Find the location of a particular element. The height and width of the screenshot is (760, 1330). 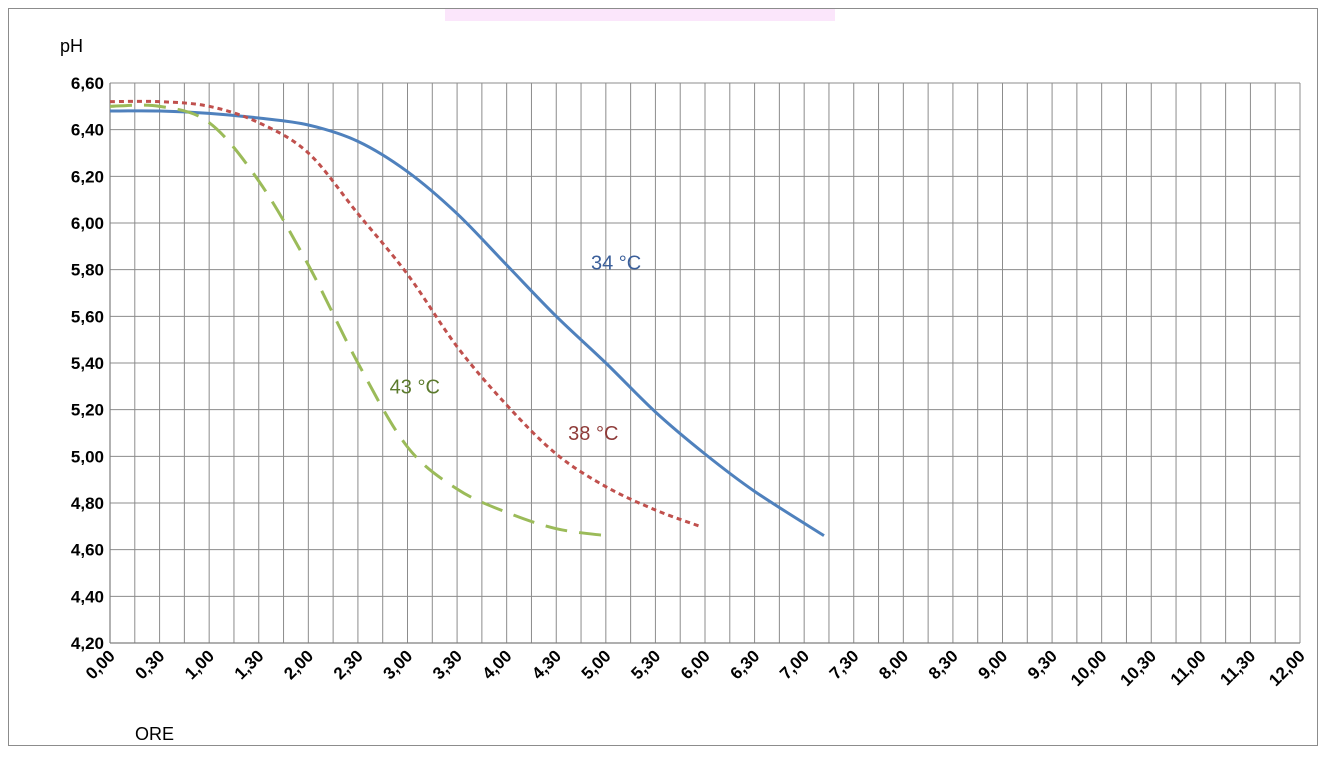

series-annotations: 34 °C 38 °C 43 °C is located at coordinates (516, 349).